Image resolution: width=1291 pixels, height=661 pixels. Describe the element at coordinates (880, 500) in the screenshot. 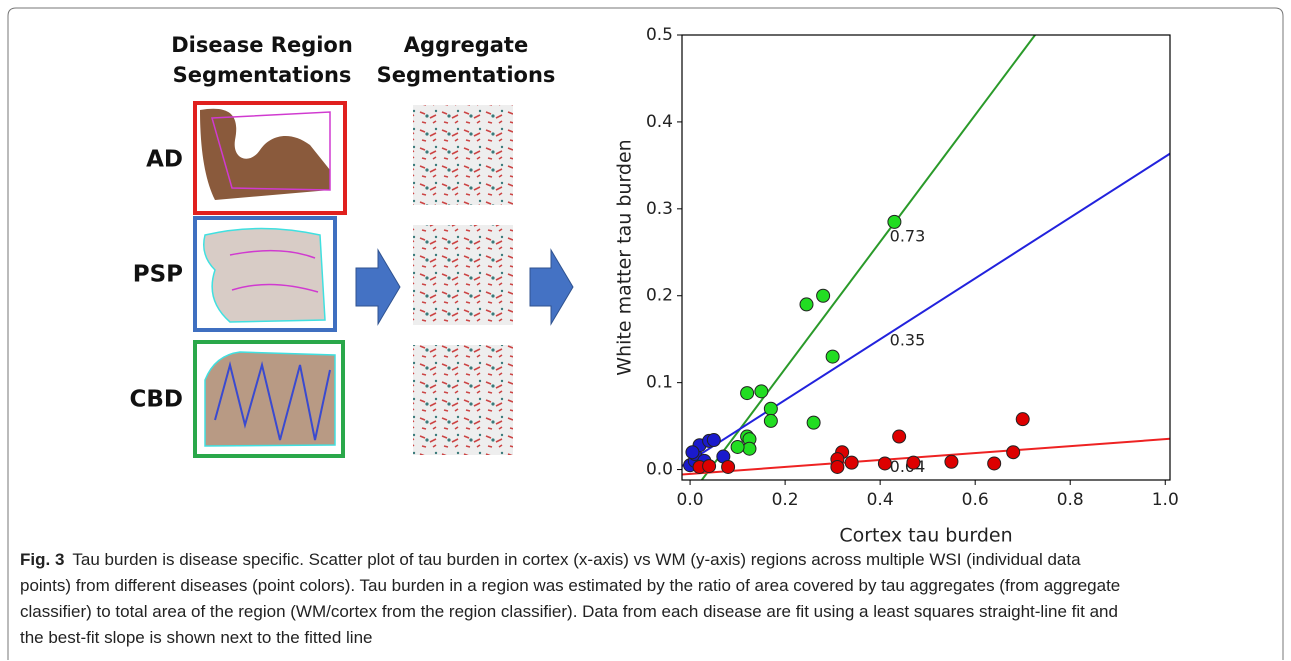

I see `x-tick-label: 0.4` at that location.